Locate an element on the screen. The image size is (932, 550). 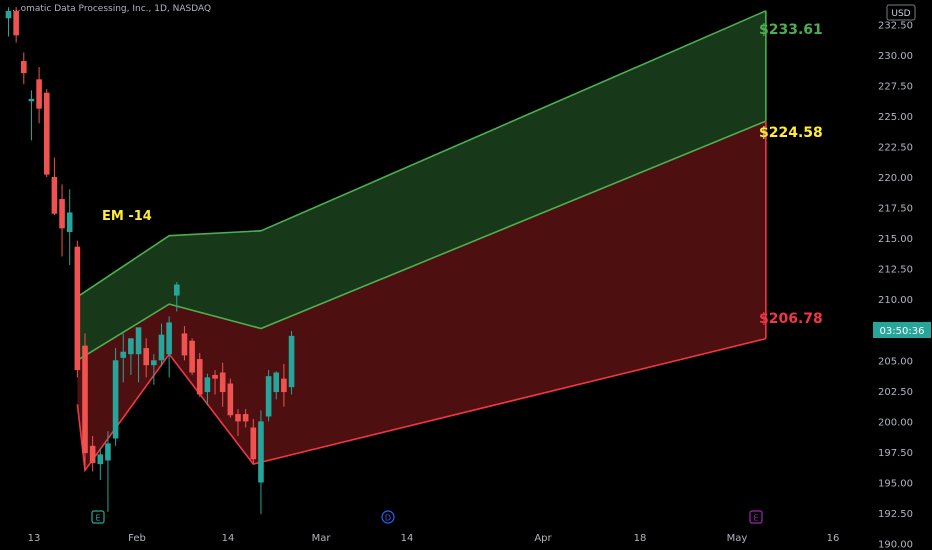
price-tick-label: 227.50 is located at coordinates (895, 86).